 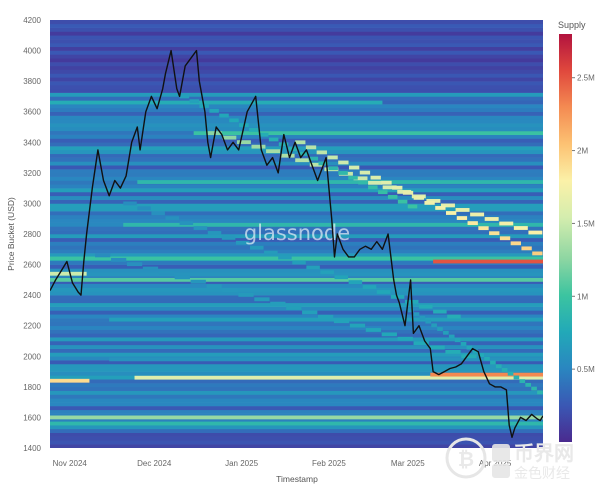 What do you see at coordinates (582, 151) in the screenshot?
I see `colorbar-tick-label: 2M` at bounding box center [582, 151].